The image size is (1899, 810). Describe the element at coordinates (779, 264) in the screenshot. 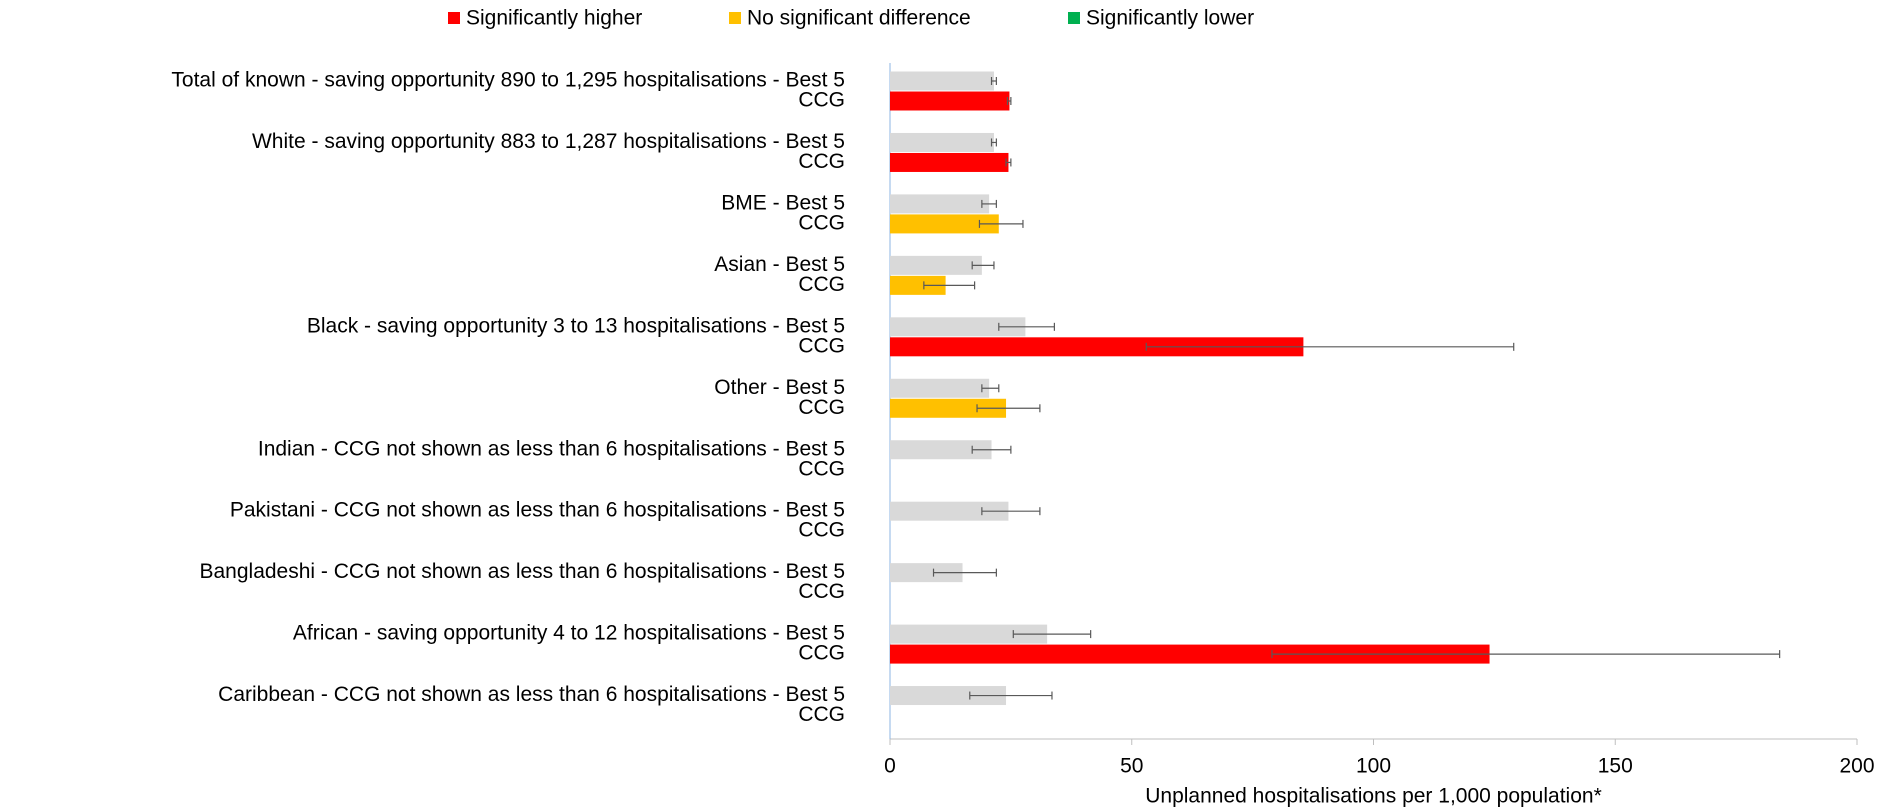

I see `category-label: Asian - Best 5` at that location.